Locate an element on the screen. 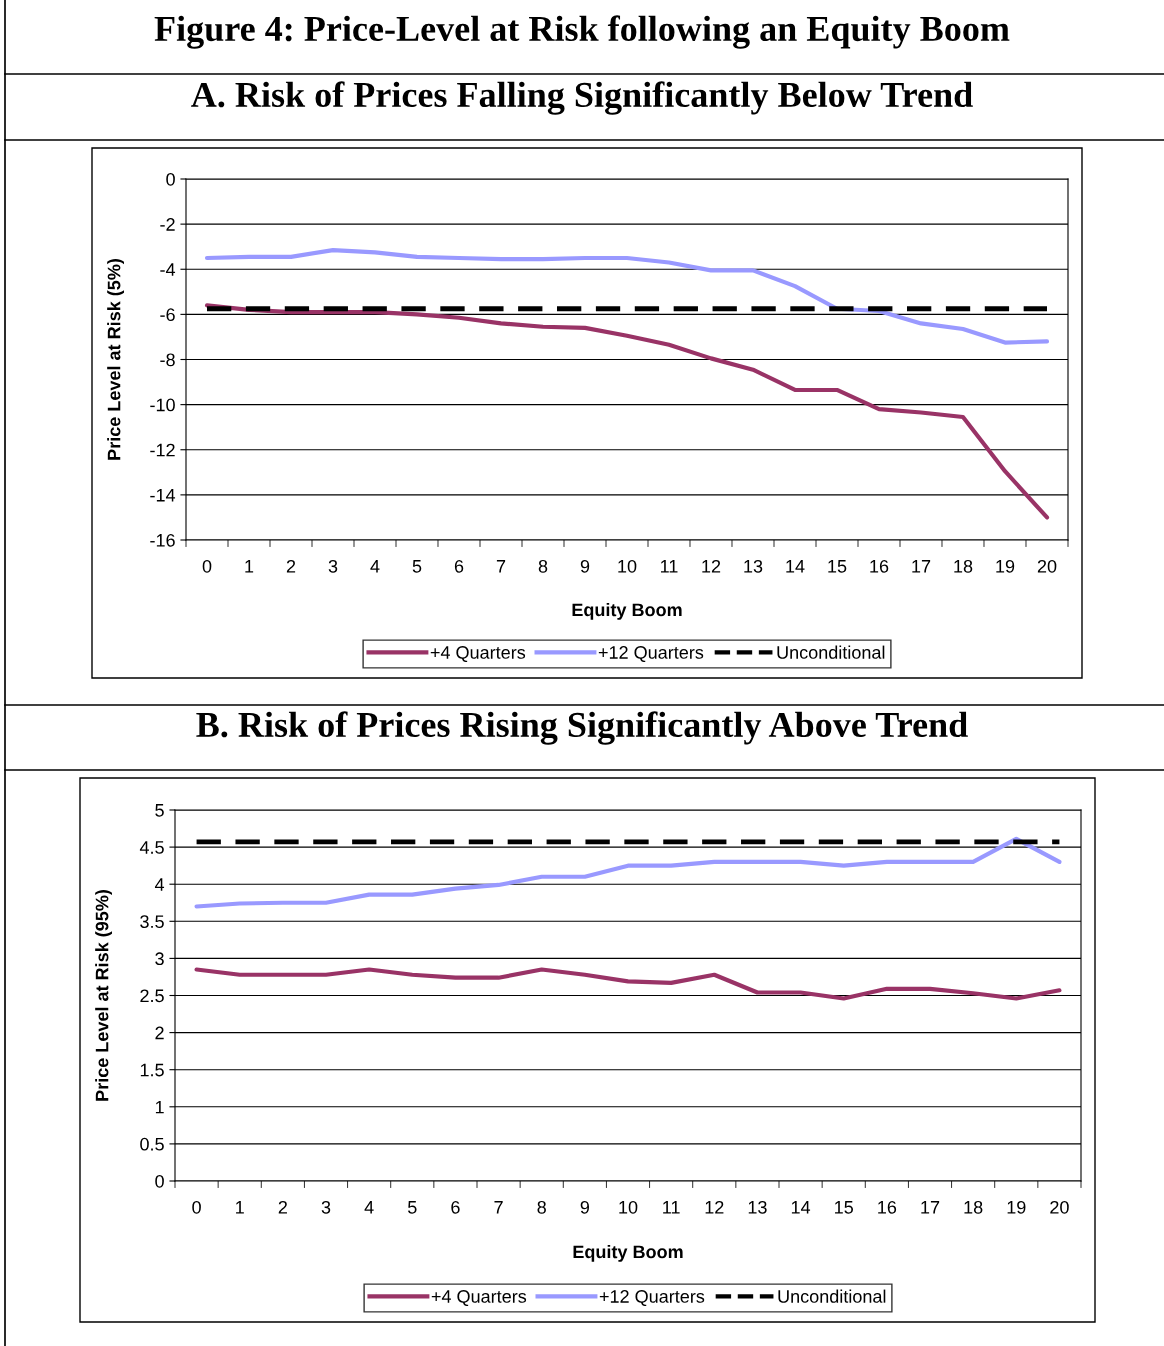  y-tick-label: -16 is located at coordinates (162, 540).